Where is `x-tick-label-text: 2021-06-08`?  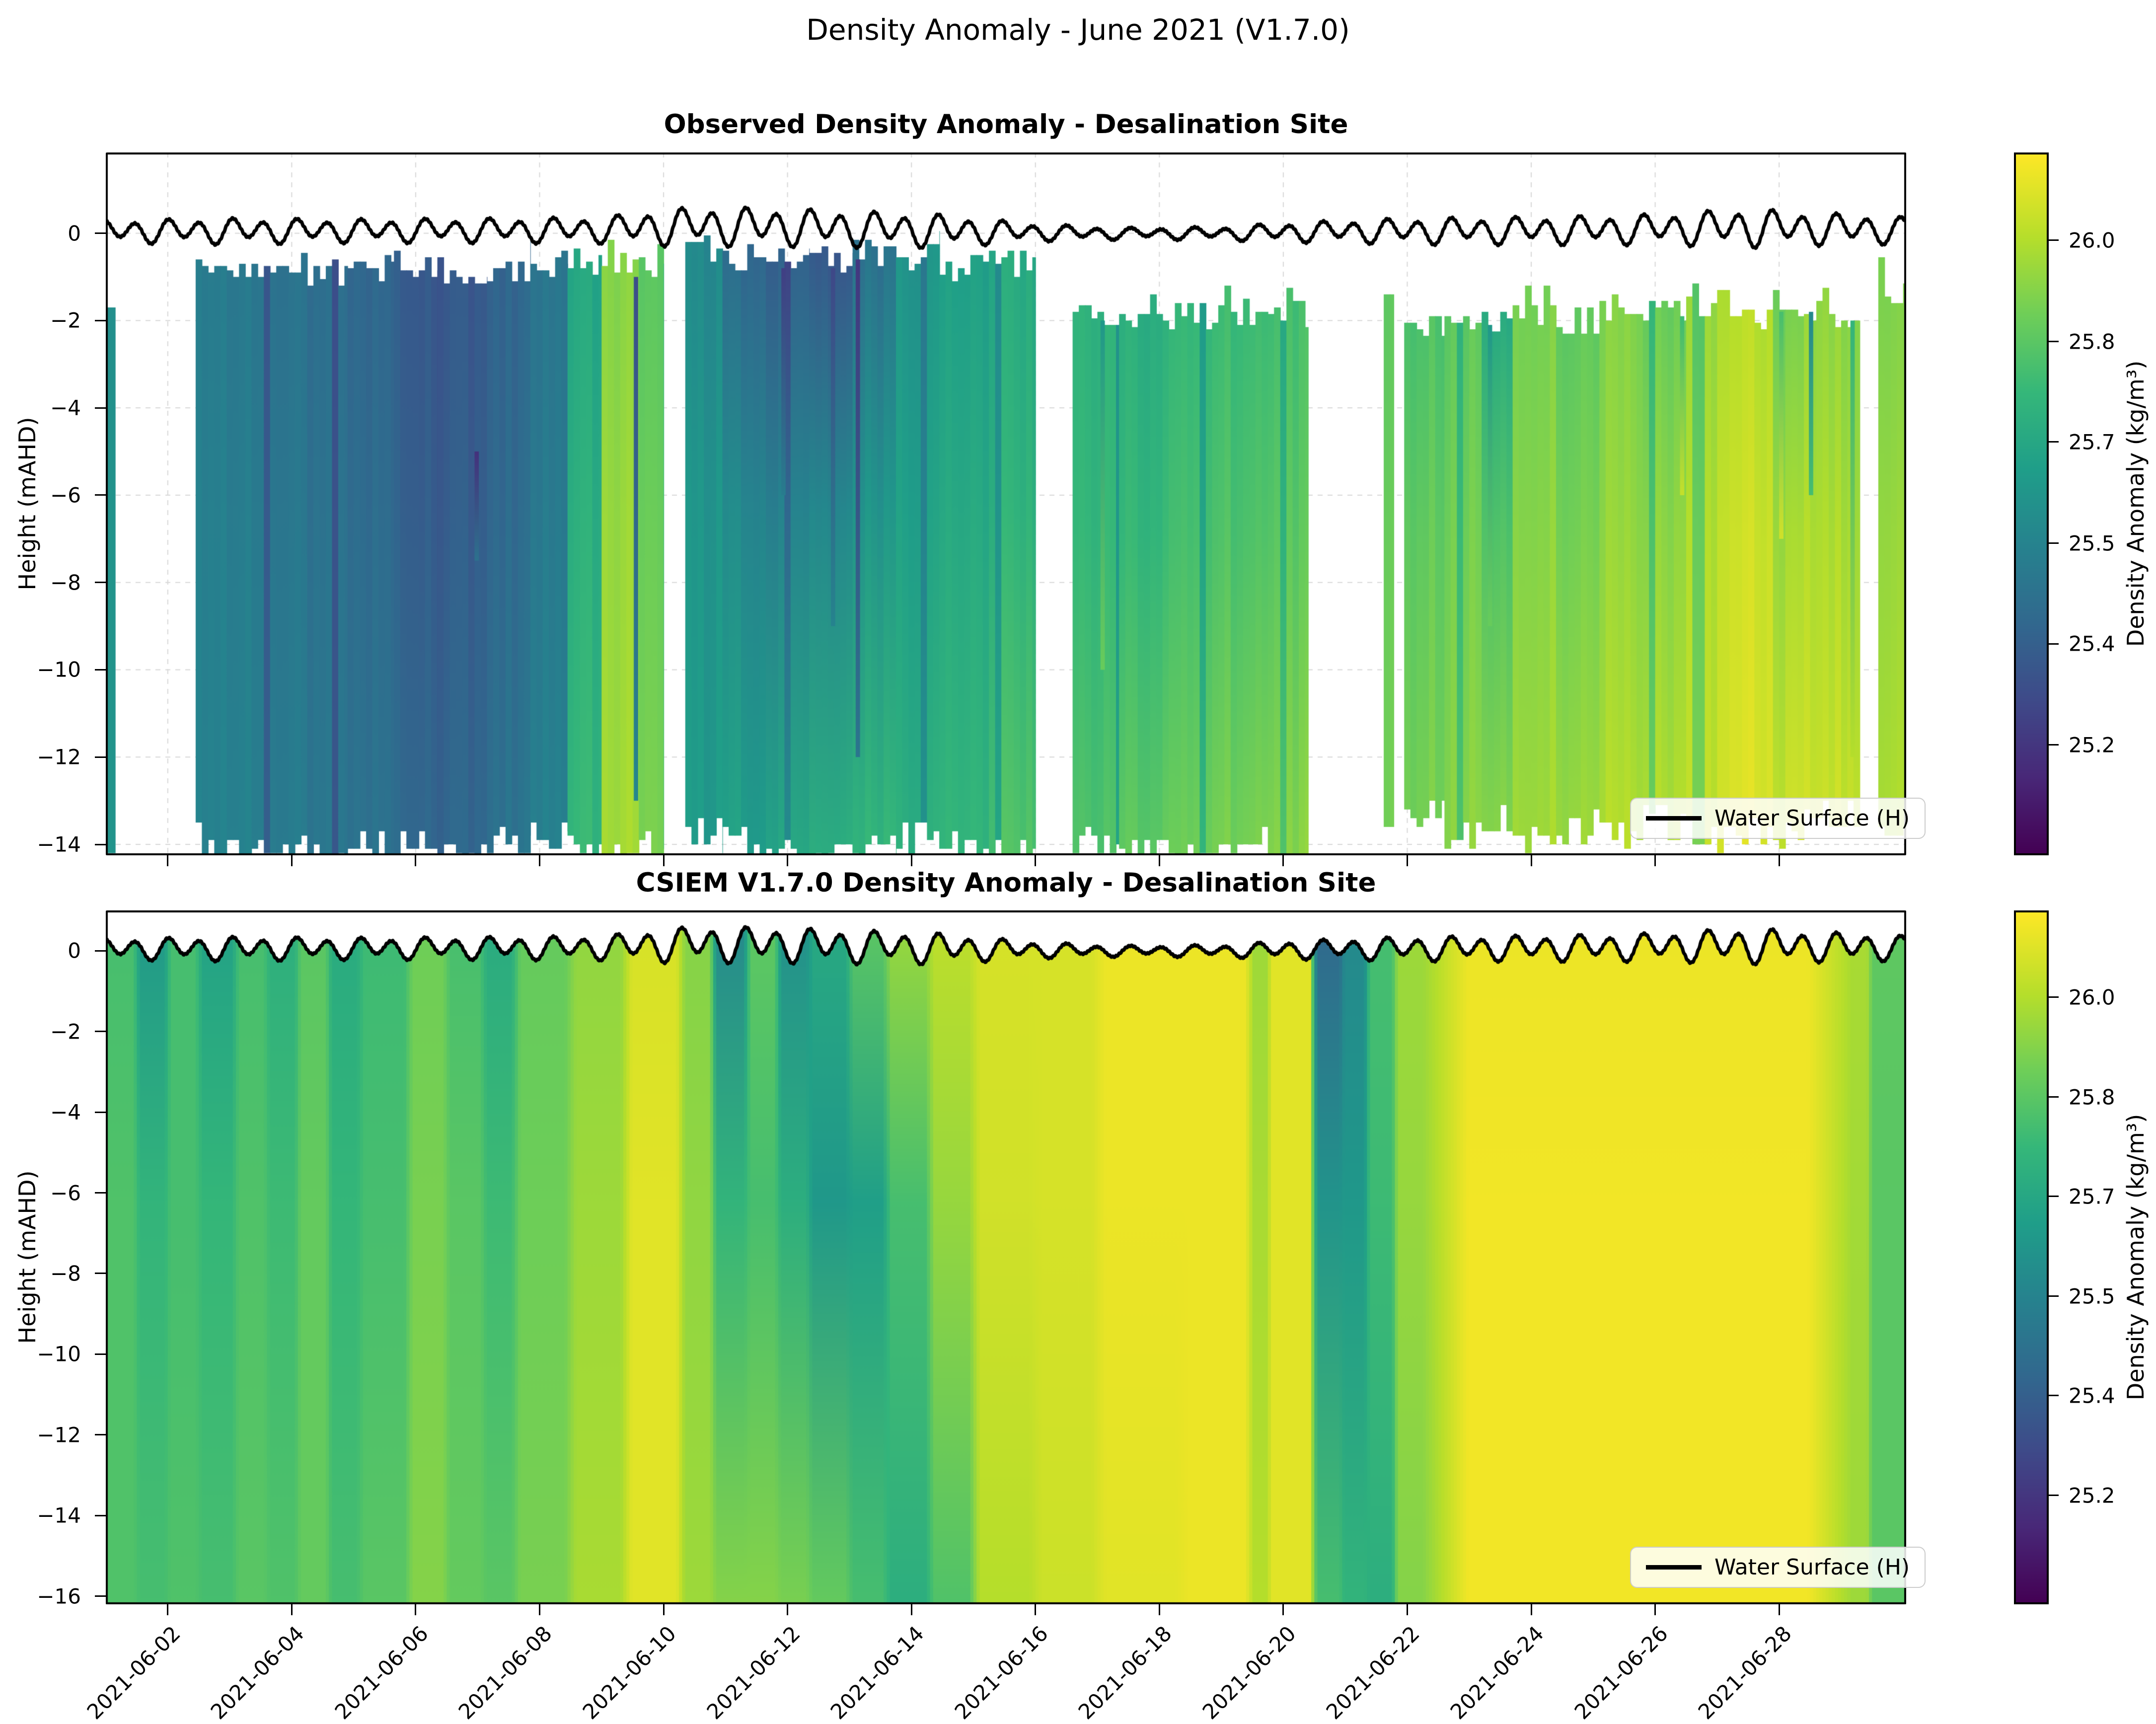 x-tick-label-text: 2021-06-08 is located at coordinates (505, 1672).